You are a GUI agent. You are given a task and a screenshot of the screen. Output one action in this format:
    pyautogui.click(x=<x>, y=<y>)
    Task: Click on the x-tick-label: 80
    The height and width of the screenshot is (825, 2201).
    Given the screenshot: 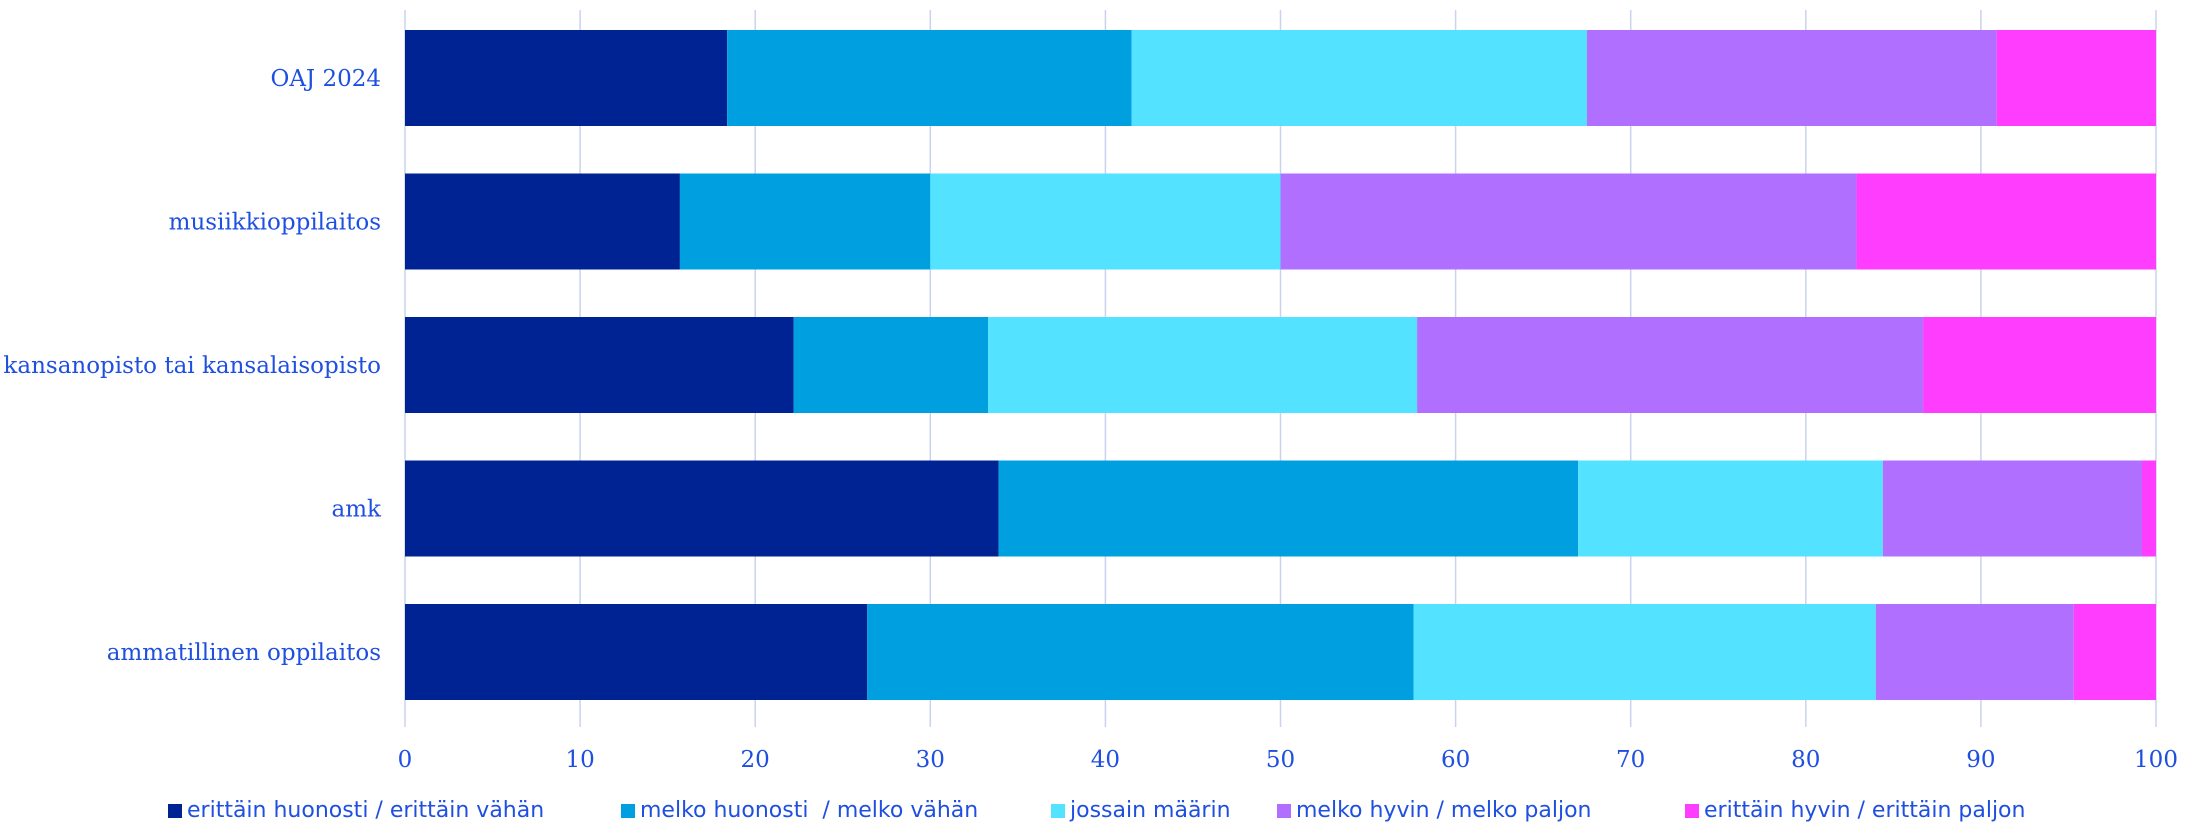 What is the action you would take?
    pyautogui.click(x=1805, y=760)
    